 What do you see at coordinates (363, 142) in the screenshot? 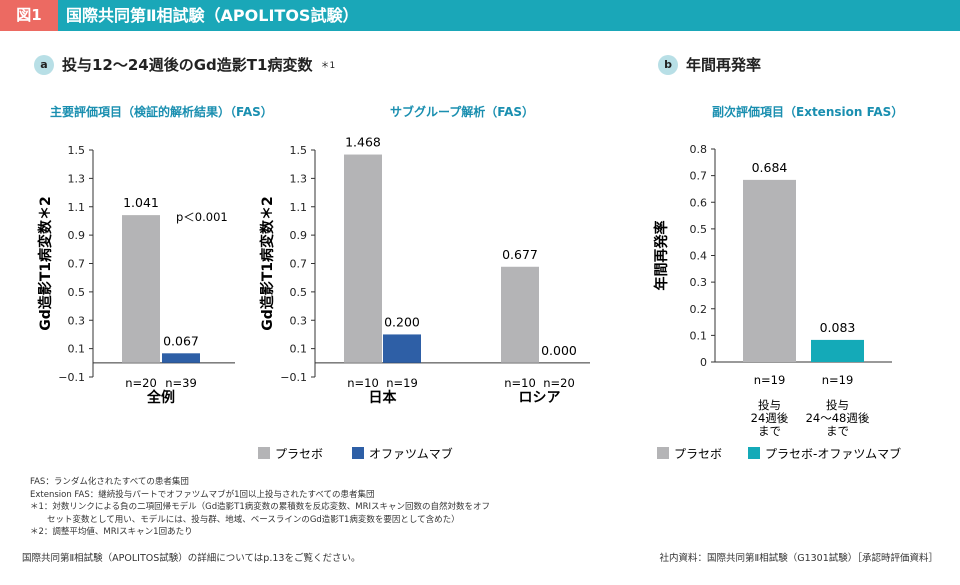
I see `data-label: 1.468` at bounding box center [363, 142].